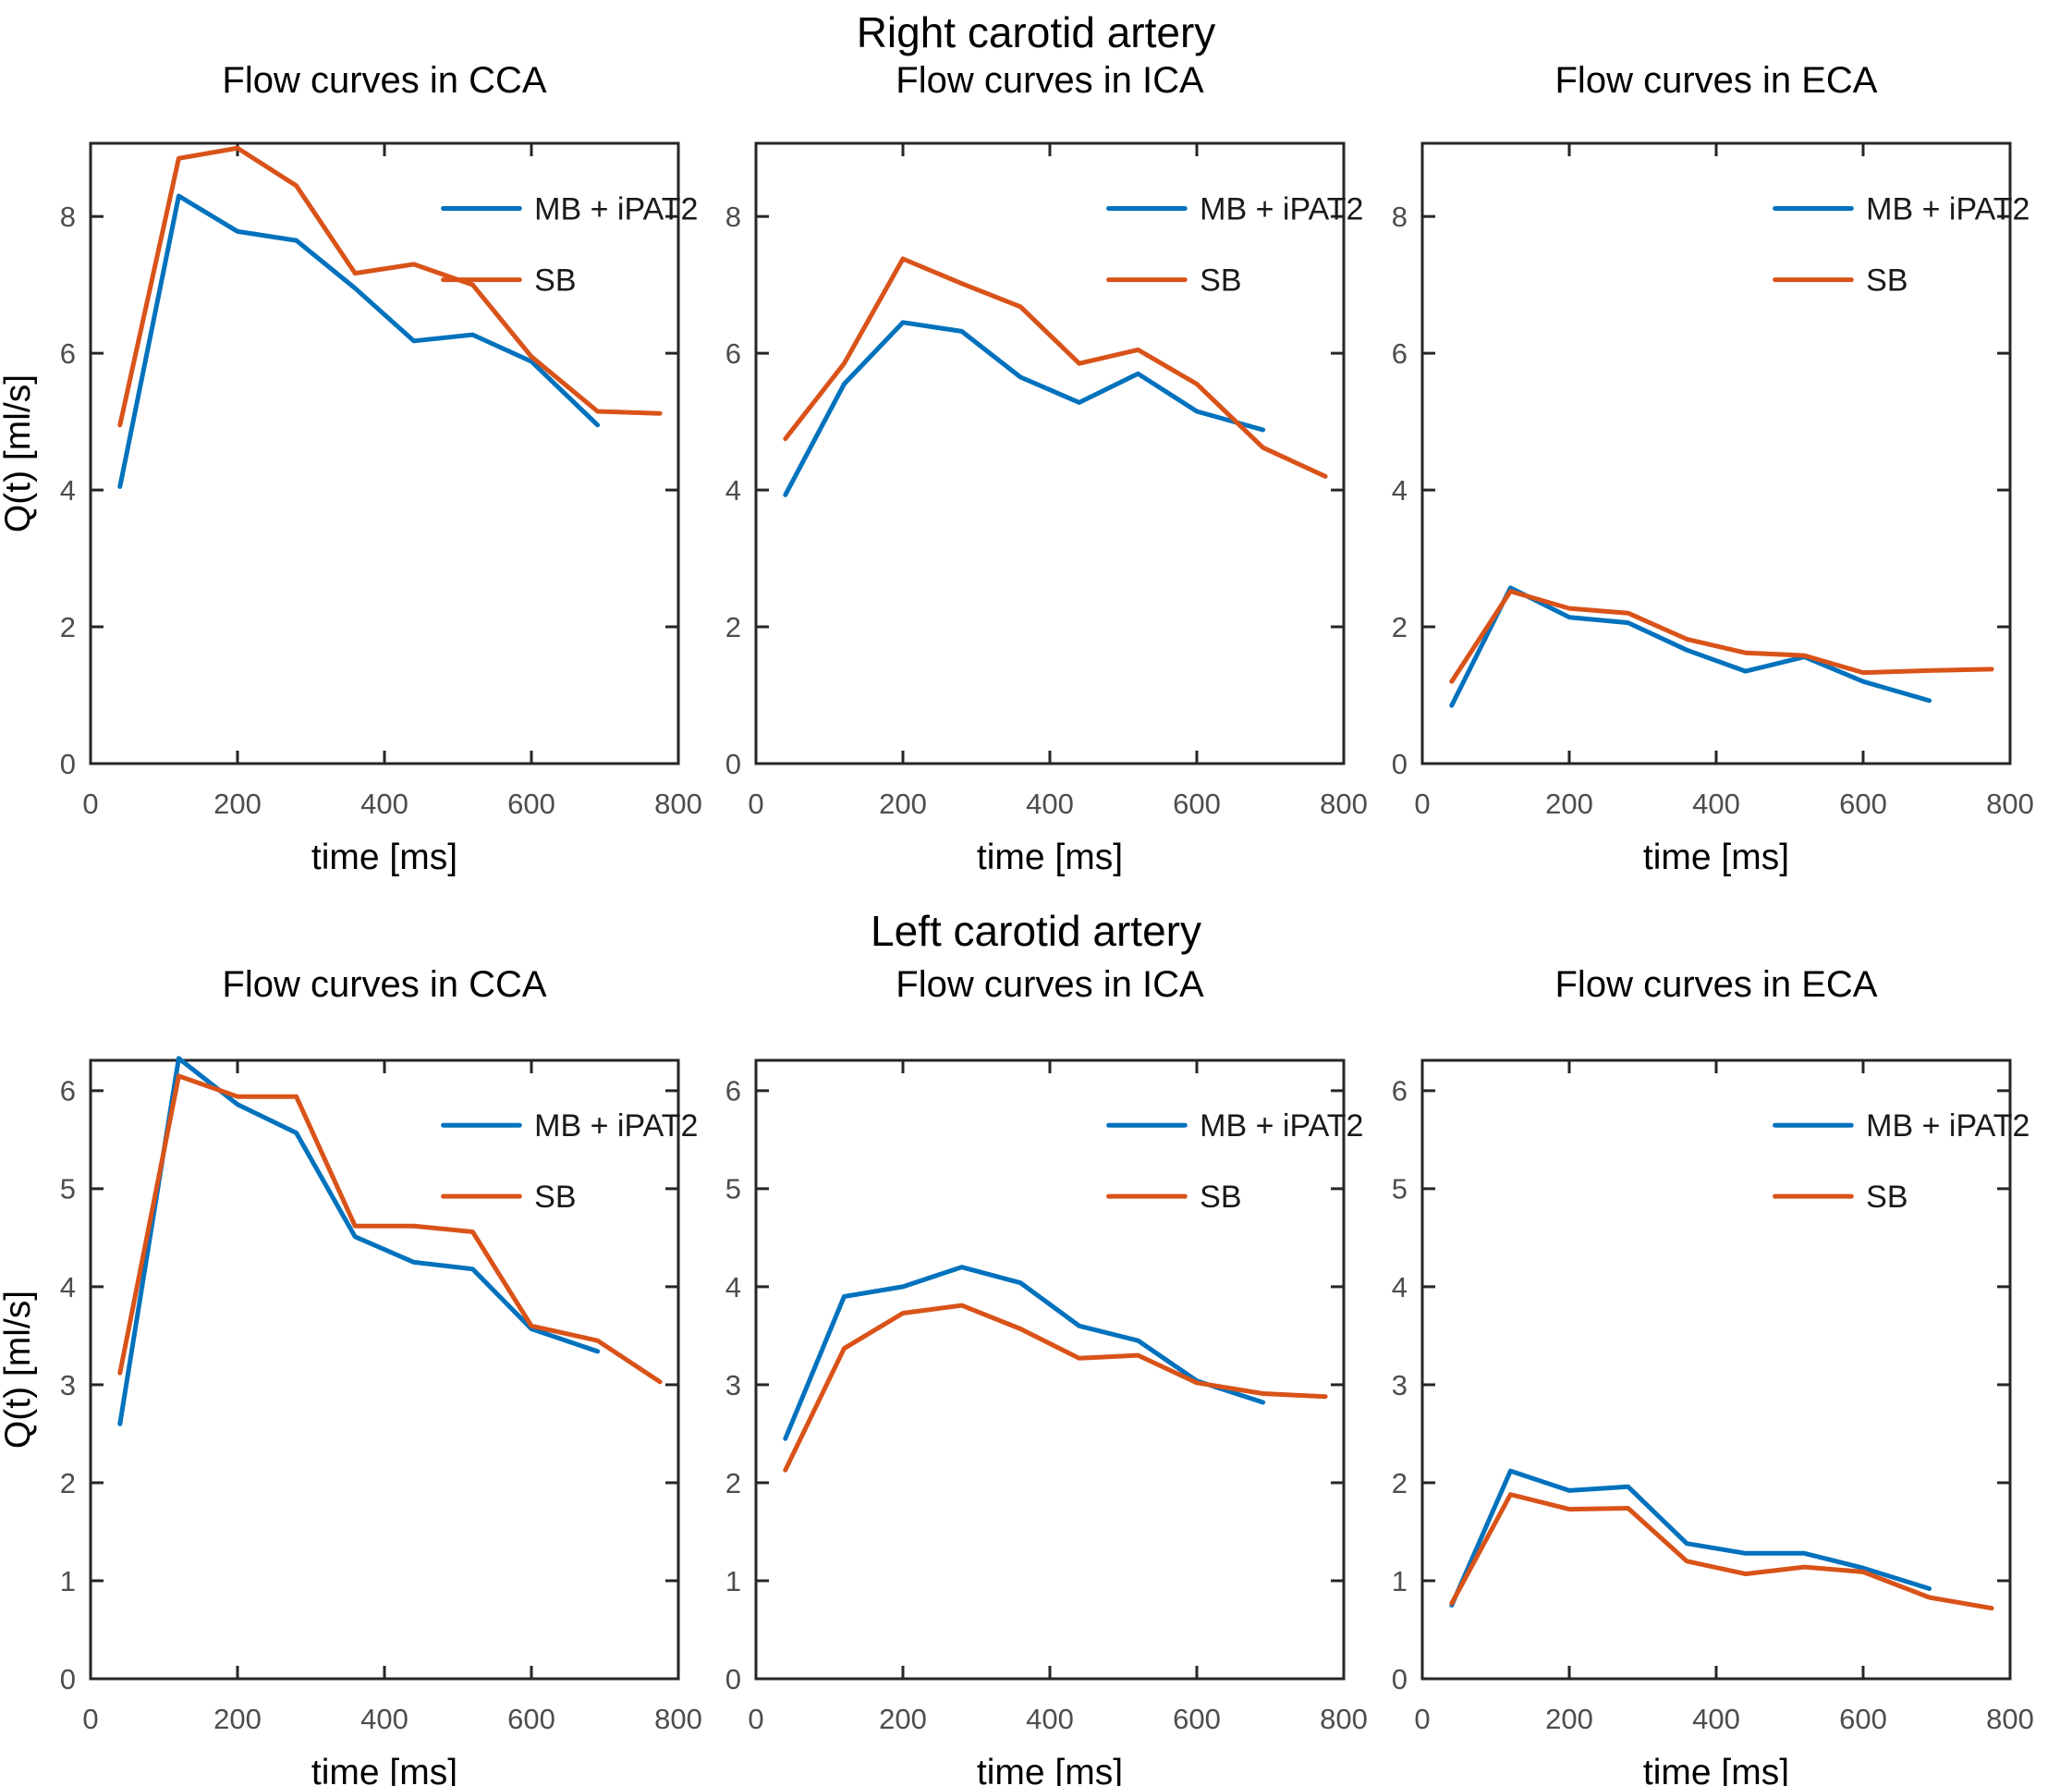  What do you see at coordinates (1716, 80) in the screenshot?
I see `chart-title-right-eca: Flow curves in ECA` at bounding box center [1716, 80].